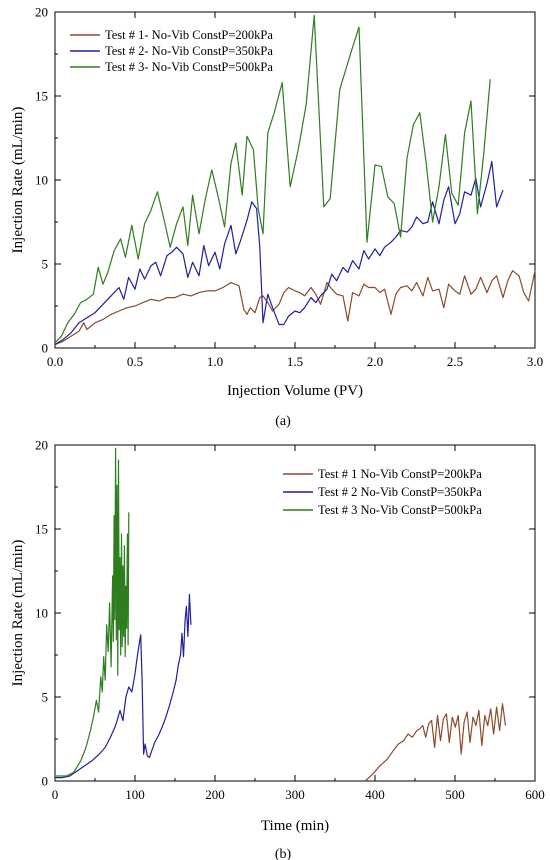 This screenshot has width=550, height=860. I want to click on x-tick-label: 2.5, so click(455, 361).